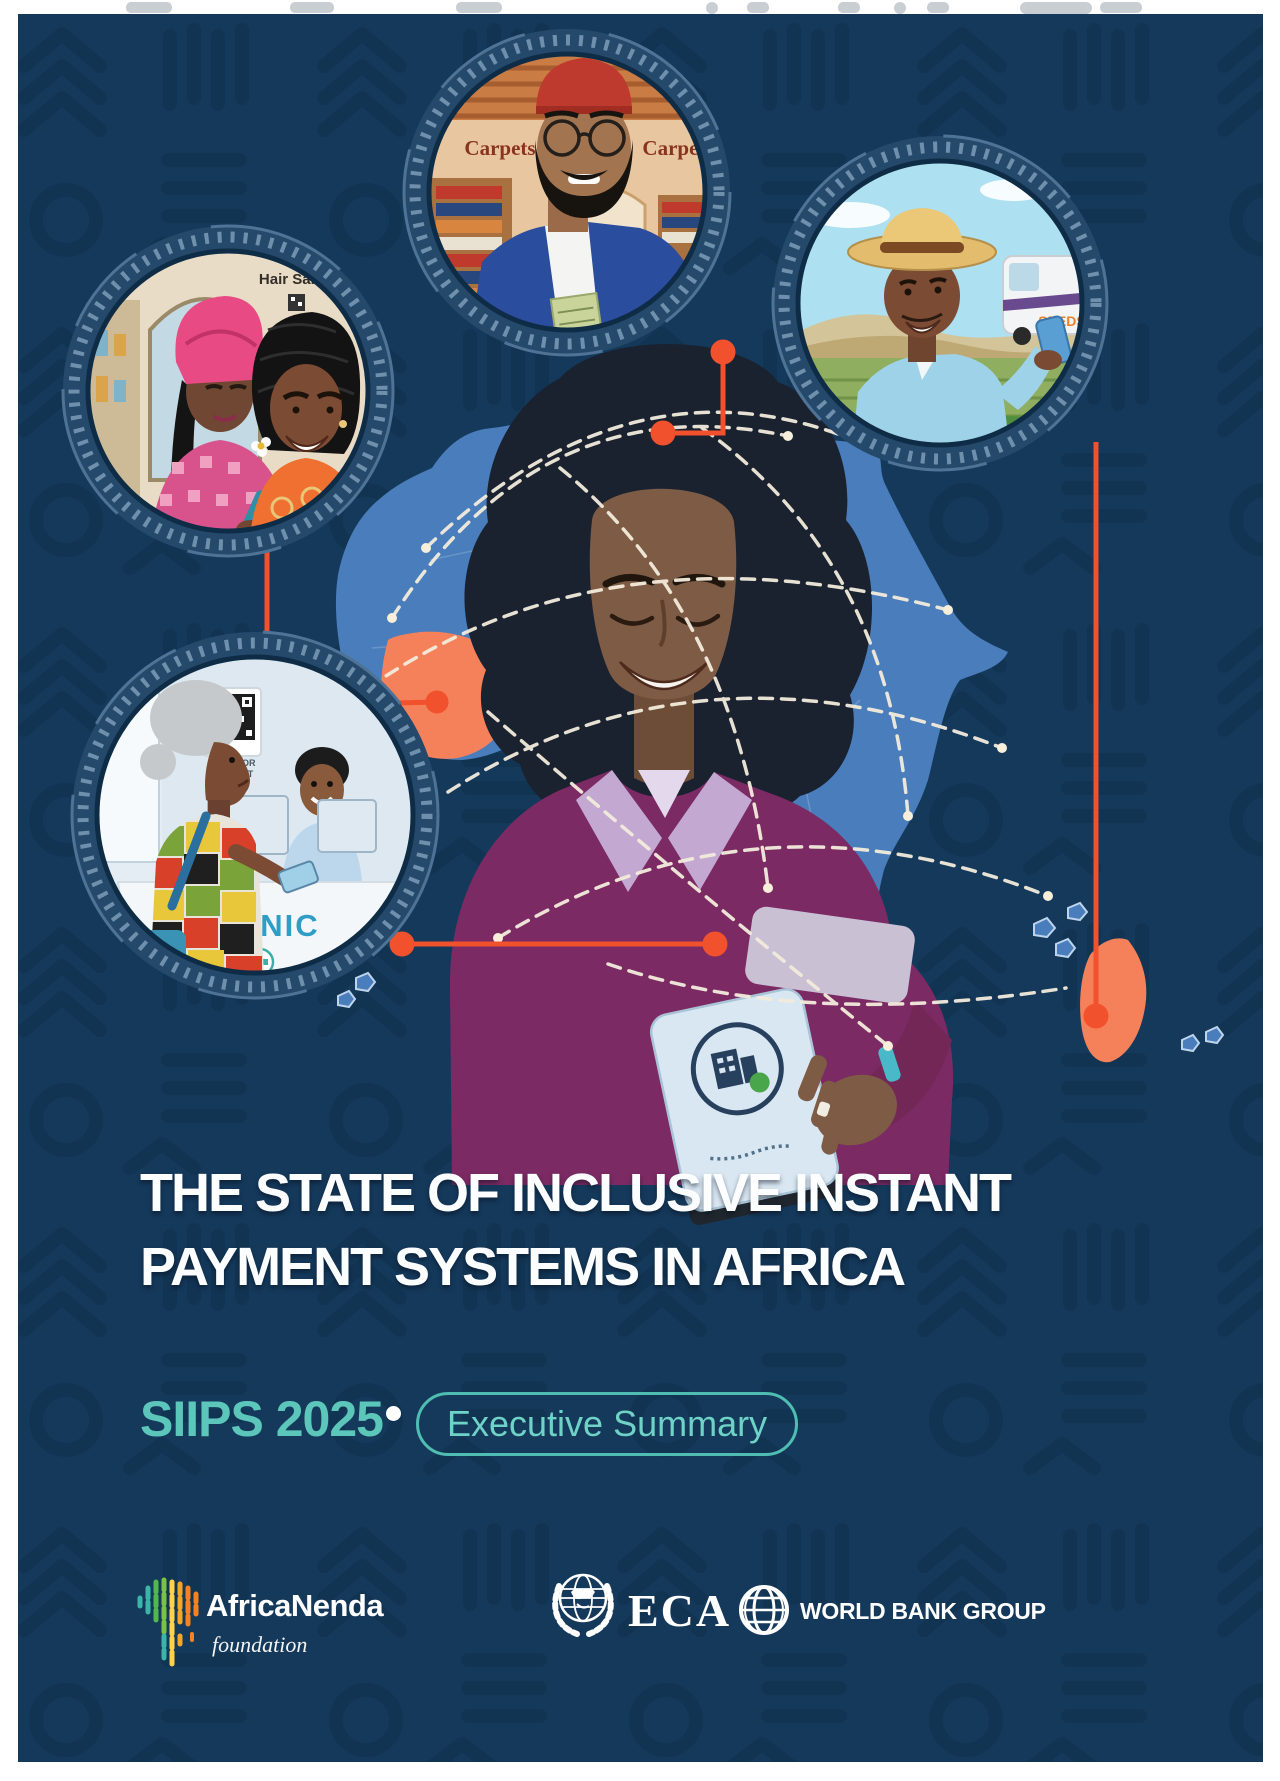 This screenshot has height=1781, width=1280. What do you see at coordinates (262, 1419) in the screenshot?
I see `edition-label: SIIPS 2025` at bounding box center [262, 1419].